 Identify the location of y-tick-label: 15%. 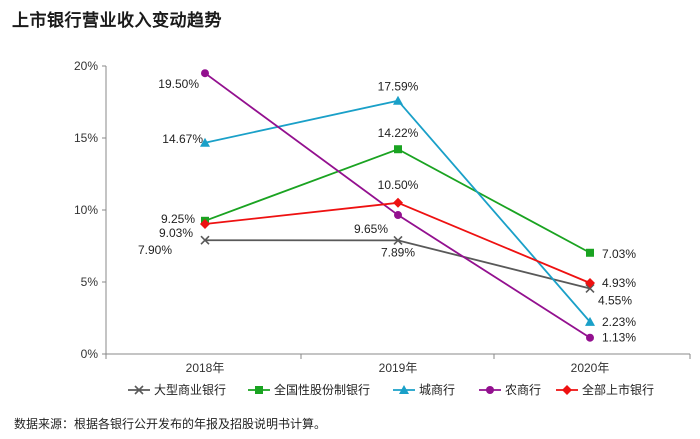
(86, 138).